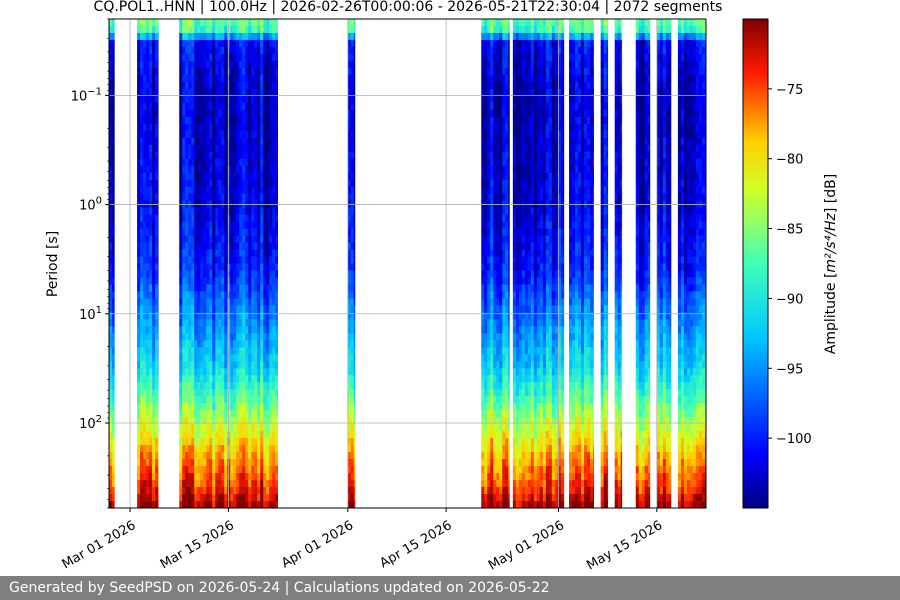 Image resolution: width=900 pixels, height=600 pixels. What do you see at coordinates (99, 545) in the screenshot?
I see `x-tick-label: Mar 01 2026` at bounding box center [99, 545].